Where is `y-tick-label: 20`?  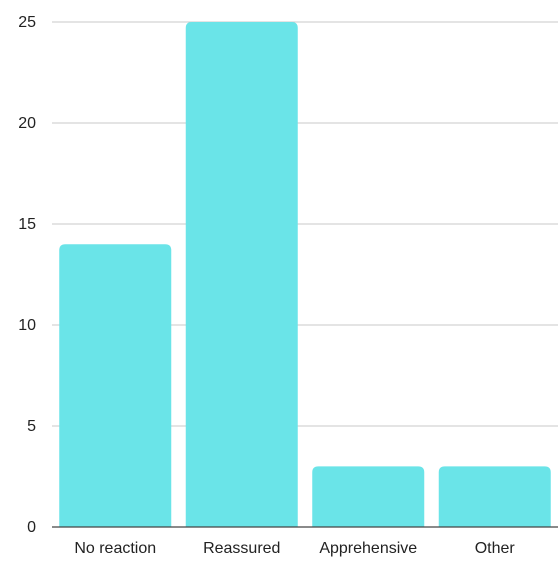
y-tick-label: 20 is located at coordinates (27, 123).